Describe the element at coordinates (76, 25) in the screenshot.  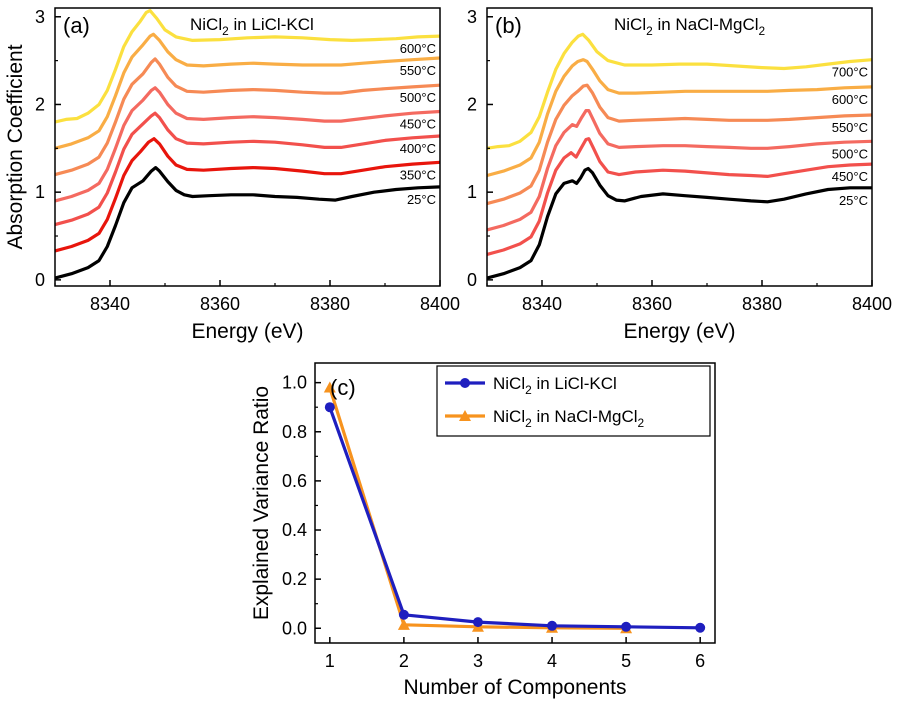
I see `panel-label: (a)` at that location.